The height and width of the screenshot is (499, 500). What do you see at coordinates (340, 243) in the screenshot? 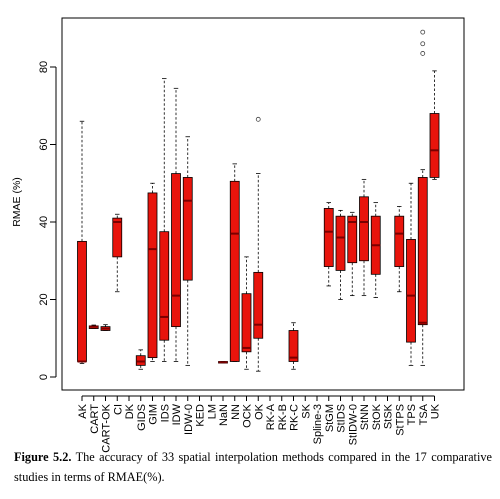
I see `iqr-box-StIDS` at bounding box center [340, 243].